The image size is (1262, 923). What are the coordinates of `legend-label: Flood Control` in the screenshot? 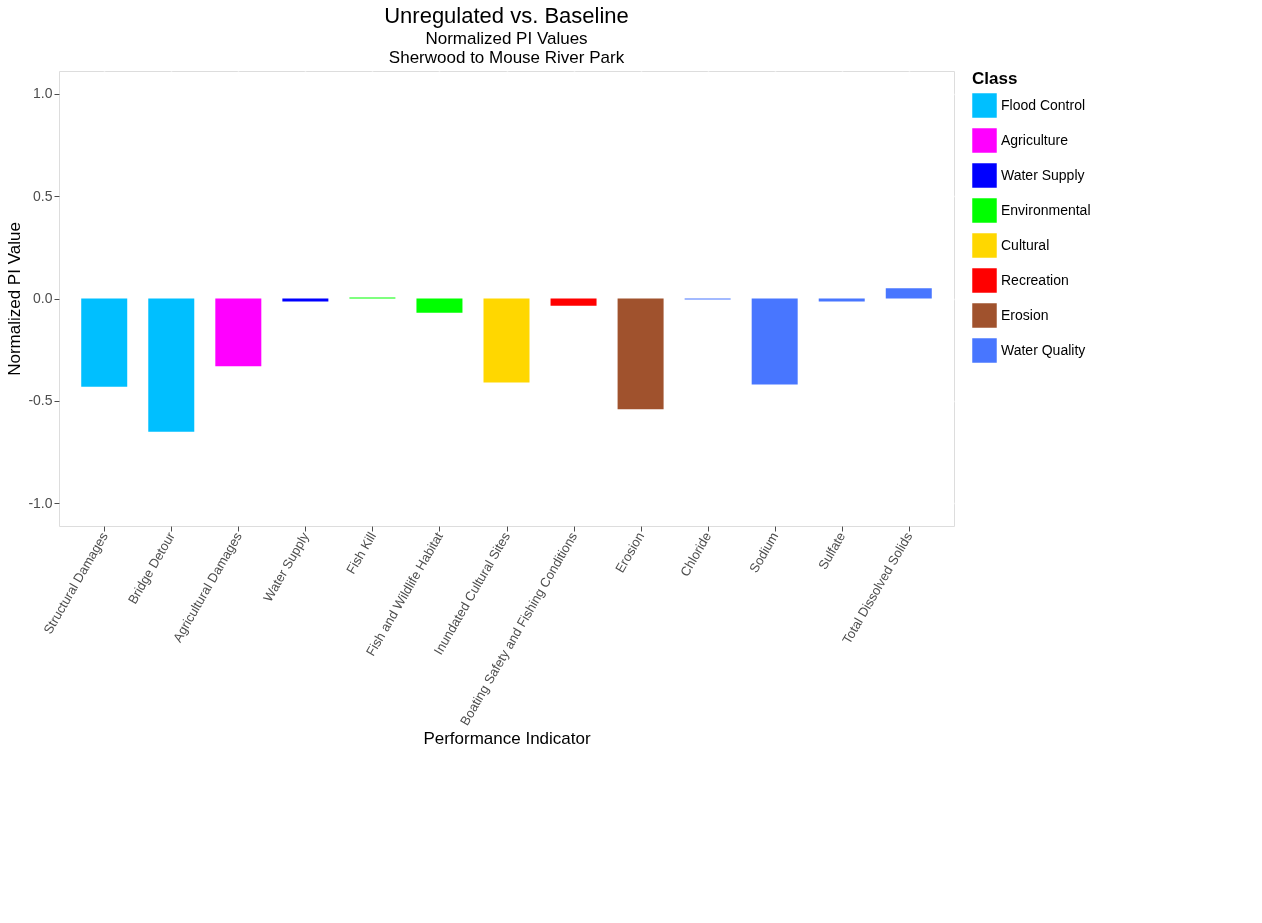 It's located at (1043, 104).